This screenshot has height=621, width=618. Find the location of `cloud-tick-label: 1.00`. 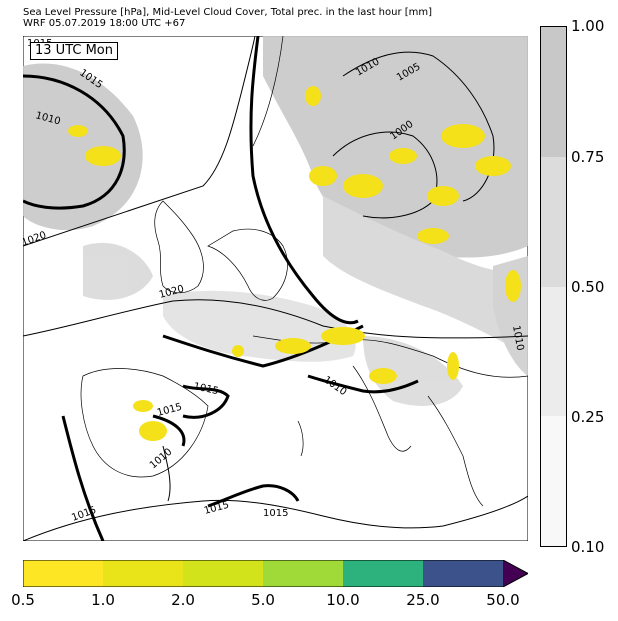

cloud-tick-label: 1.00 is located at coordinates (588, 26).